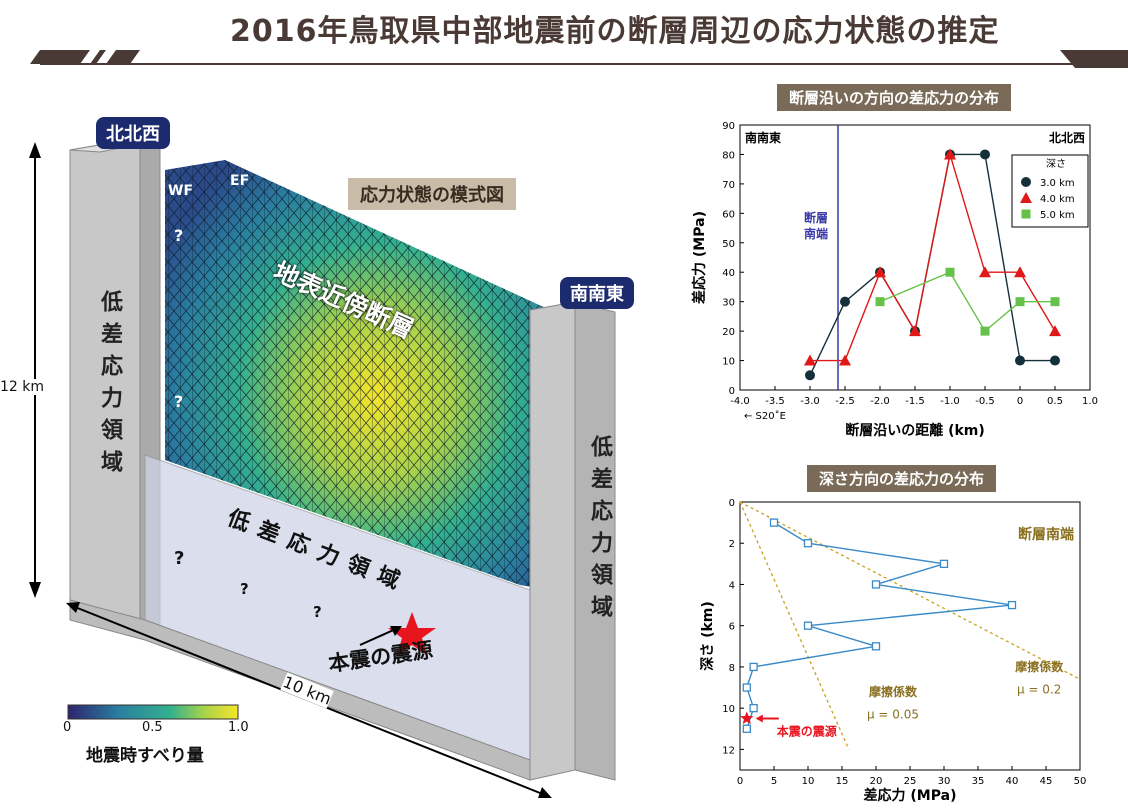  Describe the element at coordinates (699, 257) in the screenshot. I see `y-axis-label: 差応力 (MPa)` at that location.